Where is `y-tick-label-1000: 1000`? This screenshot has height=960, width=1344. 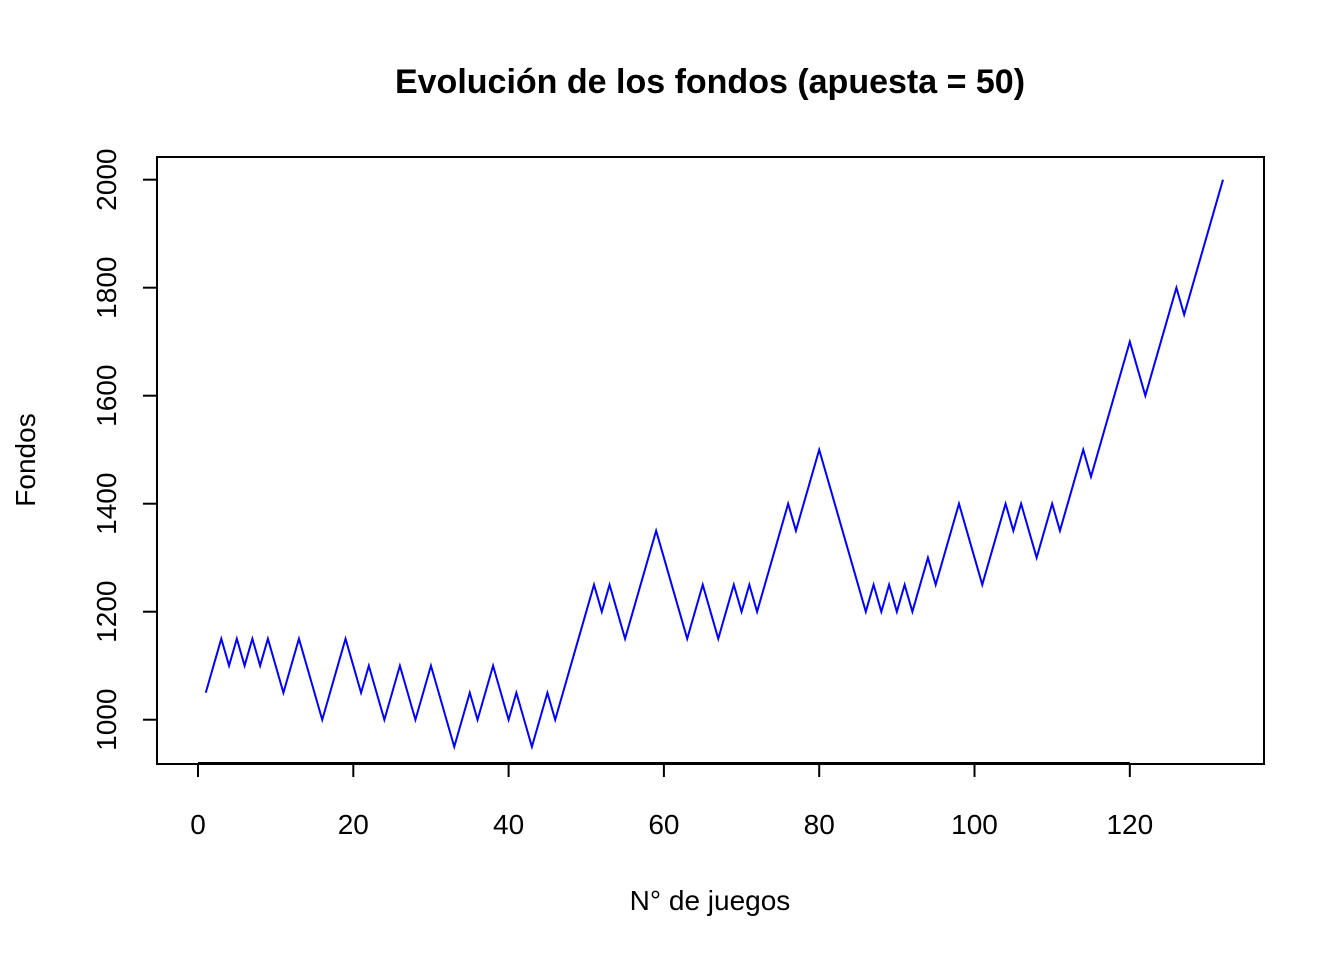 y-tick-label-1000: 1000 is located at coordinates (106, 720).